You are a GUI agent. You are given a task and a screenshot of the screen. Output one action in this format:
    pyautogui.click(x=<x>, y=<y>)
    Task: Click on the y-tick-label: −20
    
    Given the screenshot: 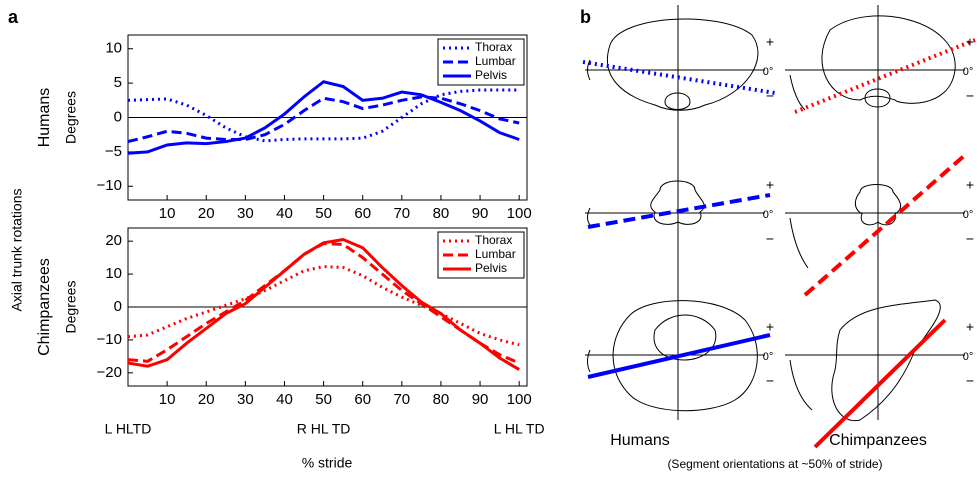 What is the action you would take?
    pyautogui.click(x=109, y=372)
    